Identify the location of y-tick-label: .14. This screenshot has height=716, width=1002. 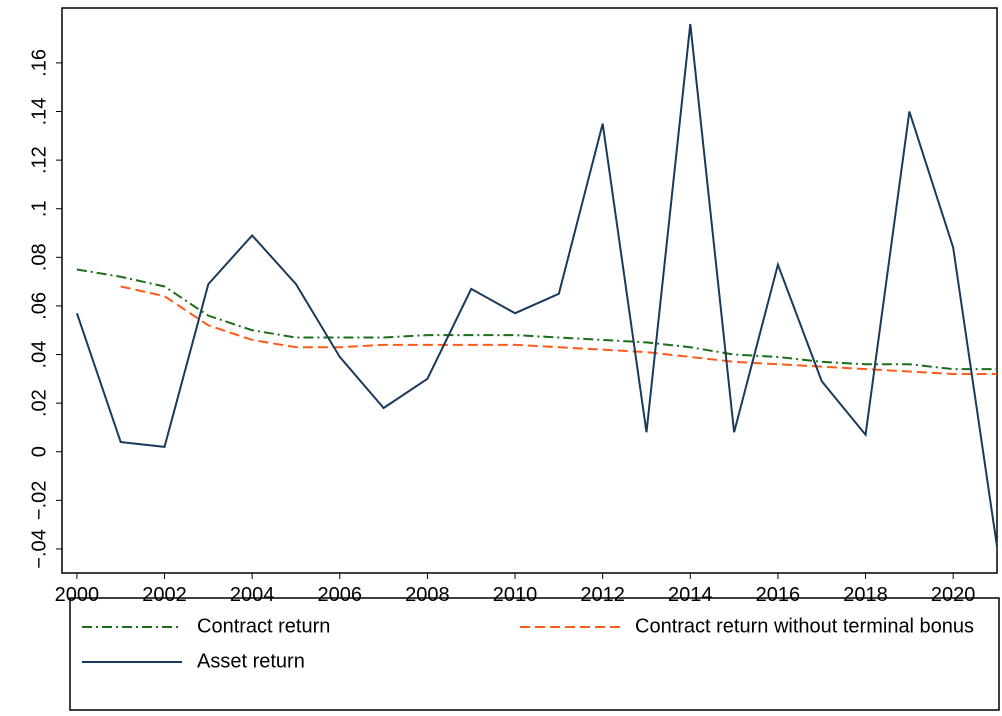
(39, 112).